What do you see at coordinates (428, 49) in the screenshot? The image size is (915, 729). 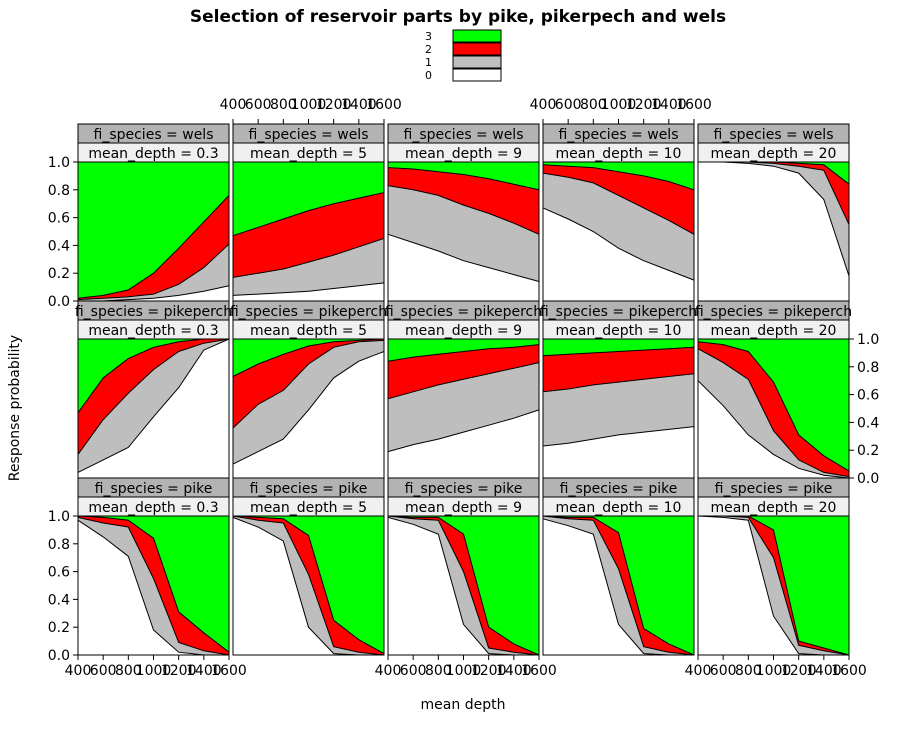 I see `legend-label-2: 2` at bounding box center [428, 49].